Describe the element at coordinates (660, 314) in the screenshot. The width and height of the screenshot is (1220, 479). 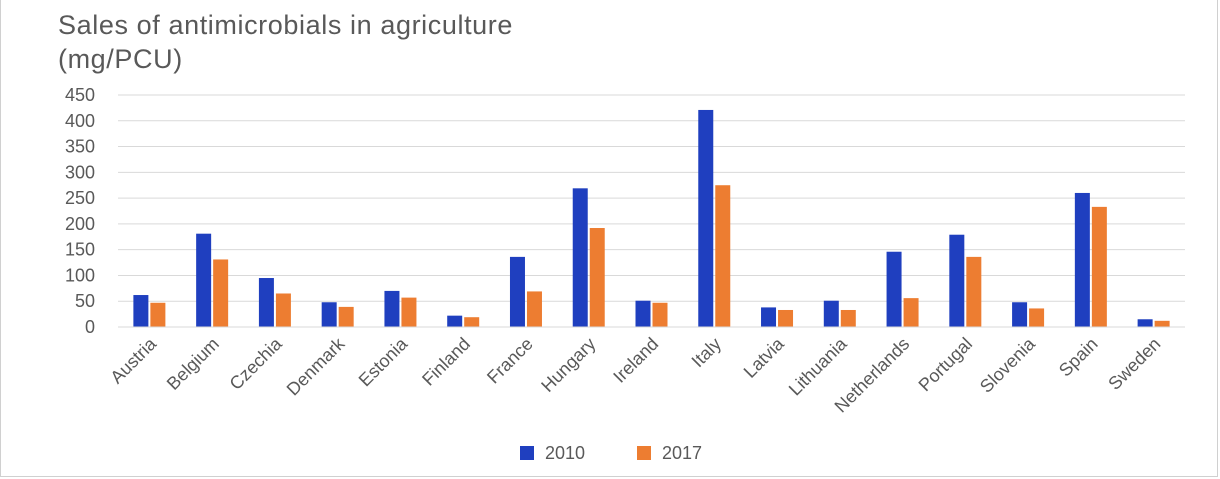
I see `bar-2017-ireland` at that location.